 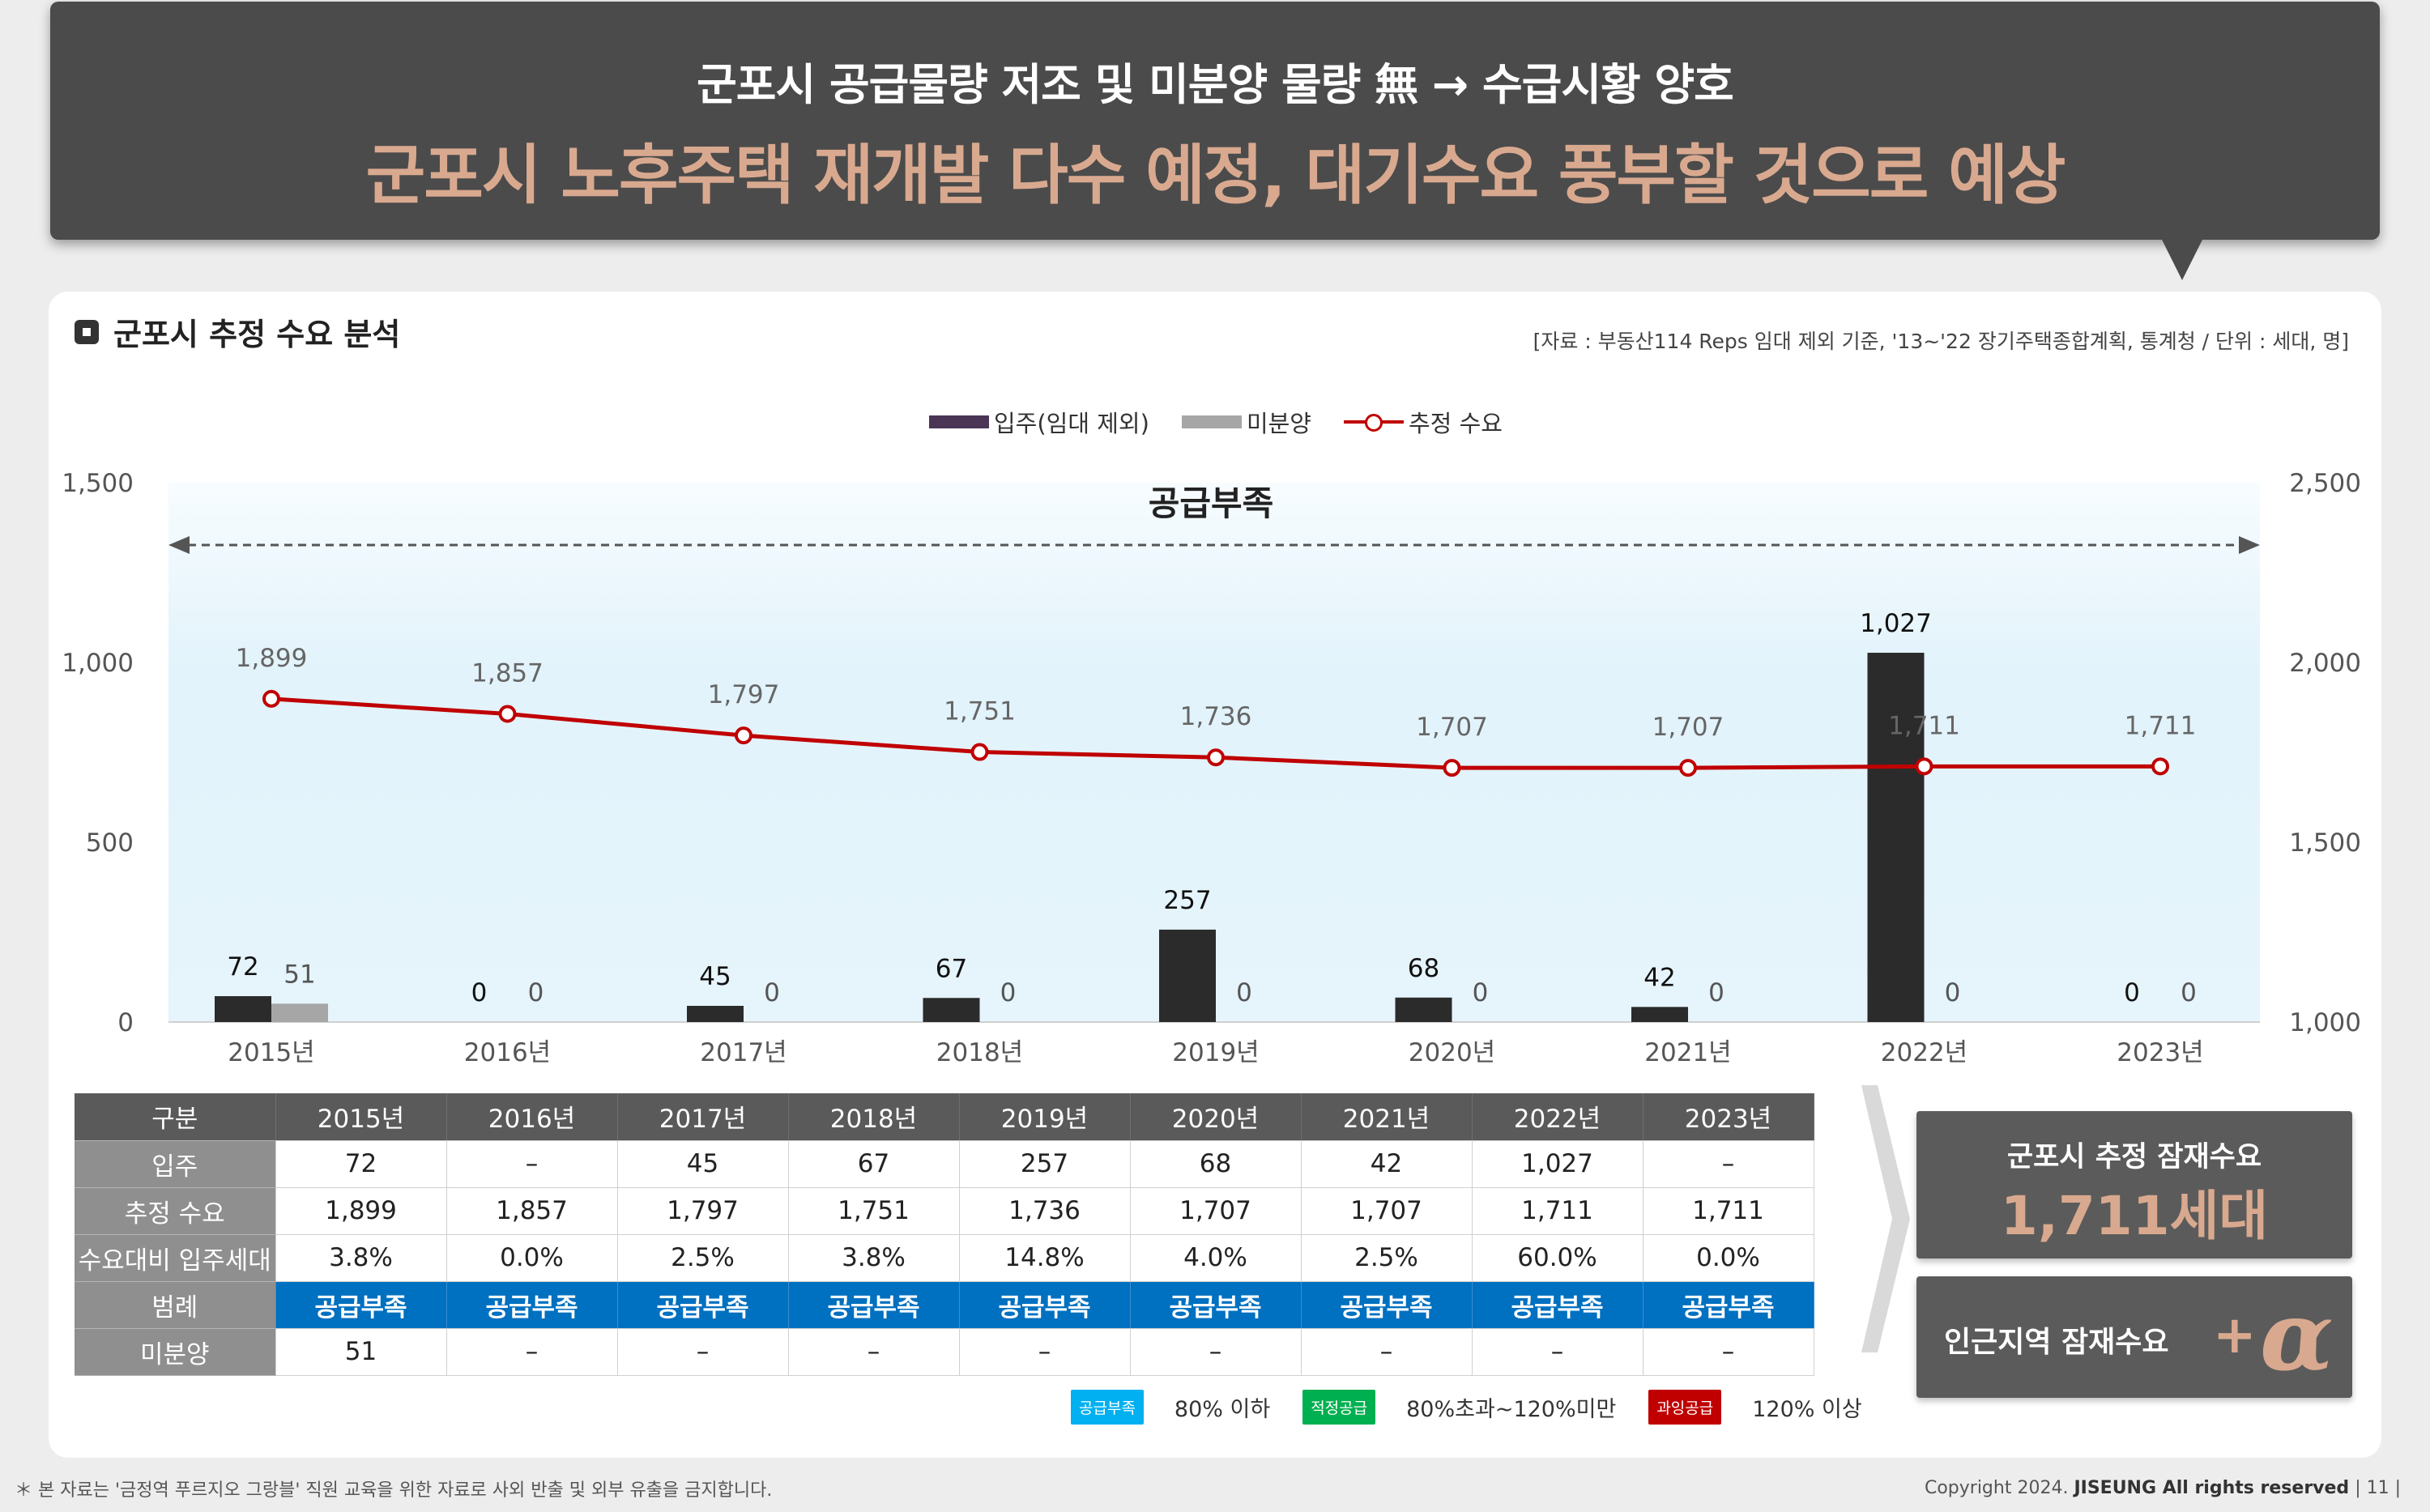 I want to click on table-cell: 45, so click(x=703, y=1164).